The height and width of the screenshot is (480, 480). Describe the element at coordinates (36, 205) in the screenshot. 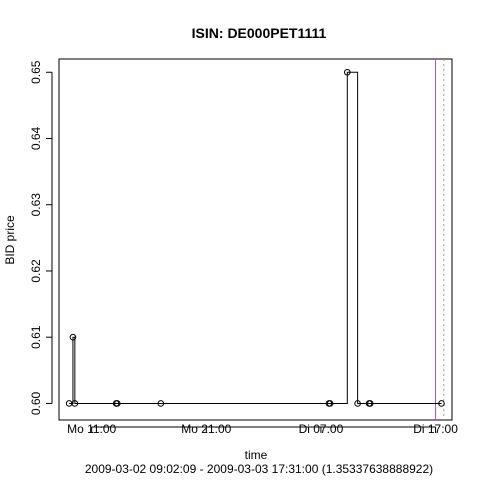

I see `y-tick-label: 0.63` at that location.